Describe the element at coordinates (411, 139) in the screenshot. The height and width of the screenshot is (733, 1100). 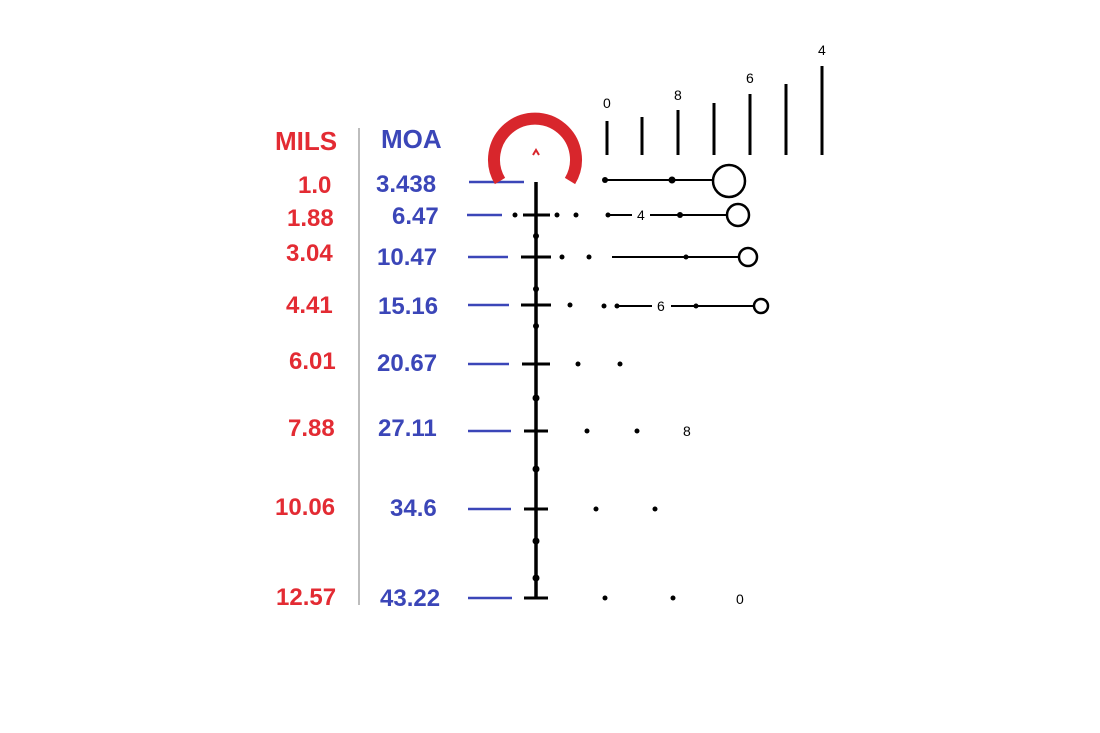
I see `moa-header: MOA` at that location.